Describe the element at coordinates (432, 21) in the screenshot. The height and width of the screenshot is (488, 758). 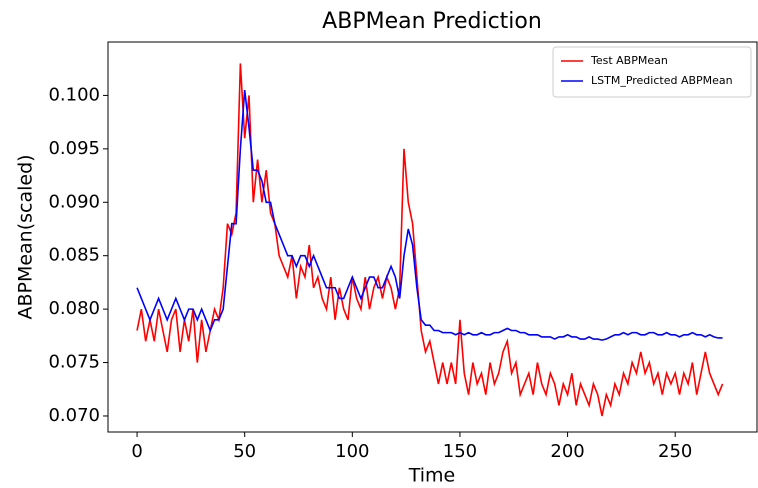
I see `chart-title: ABPMean Prediction` at that location.